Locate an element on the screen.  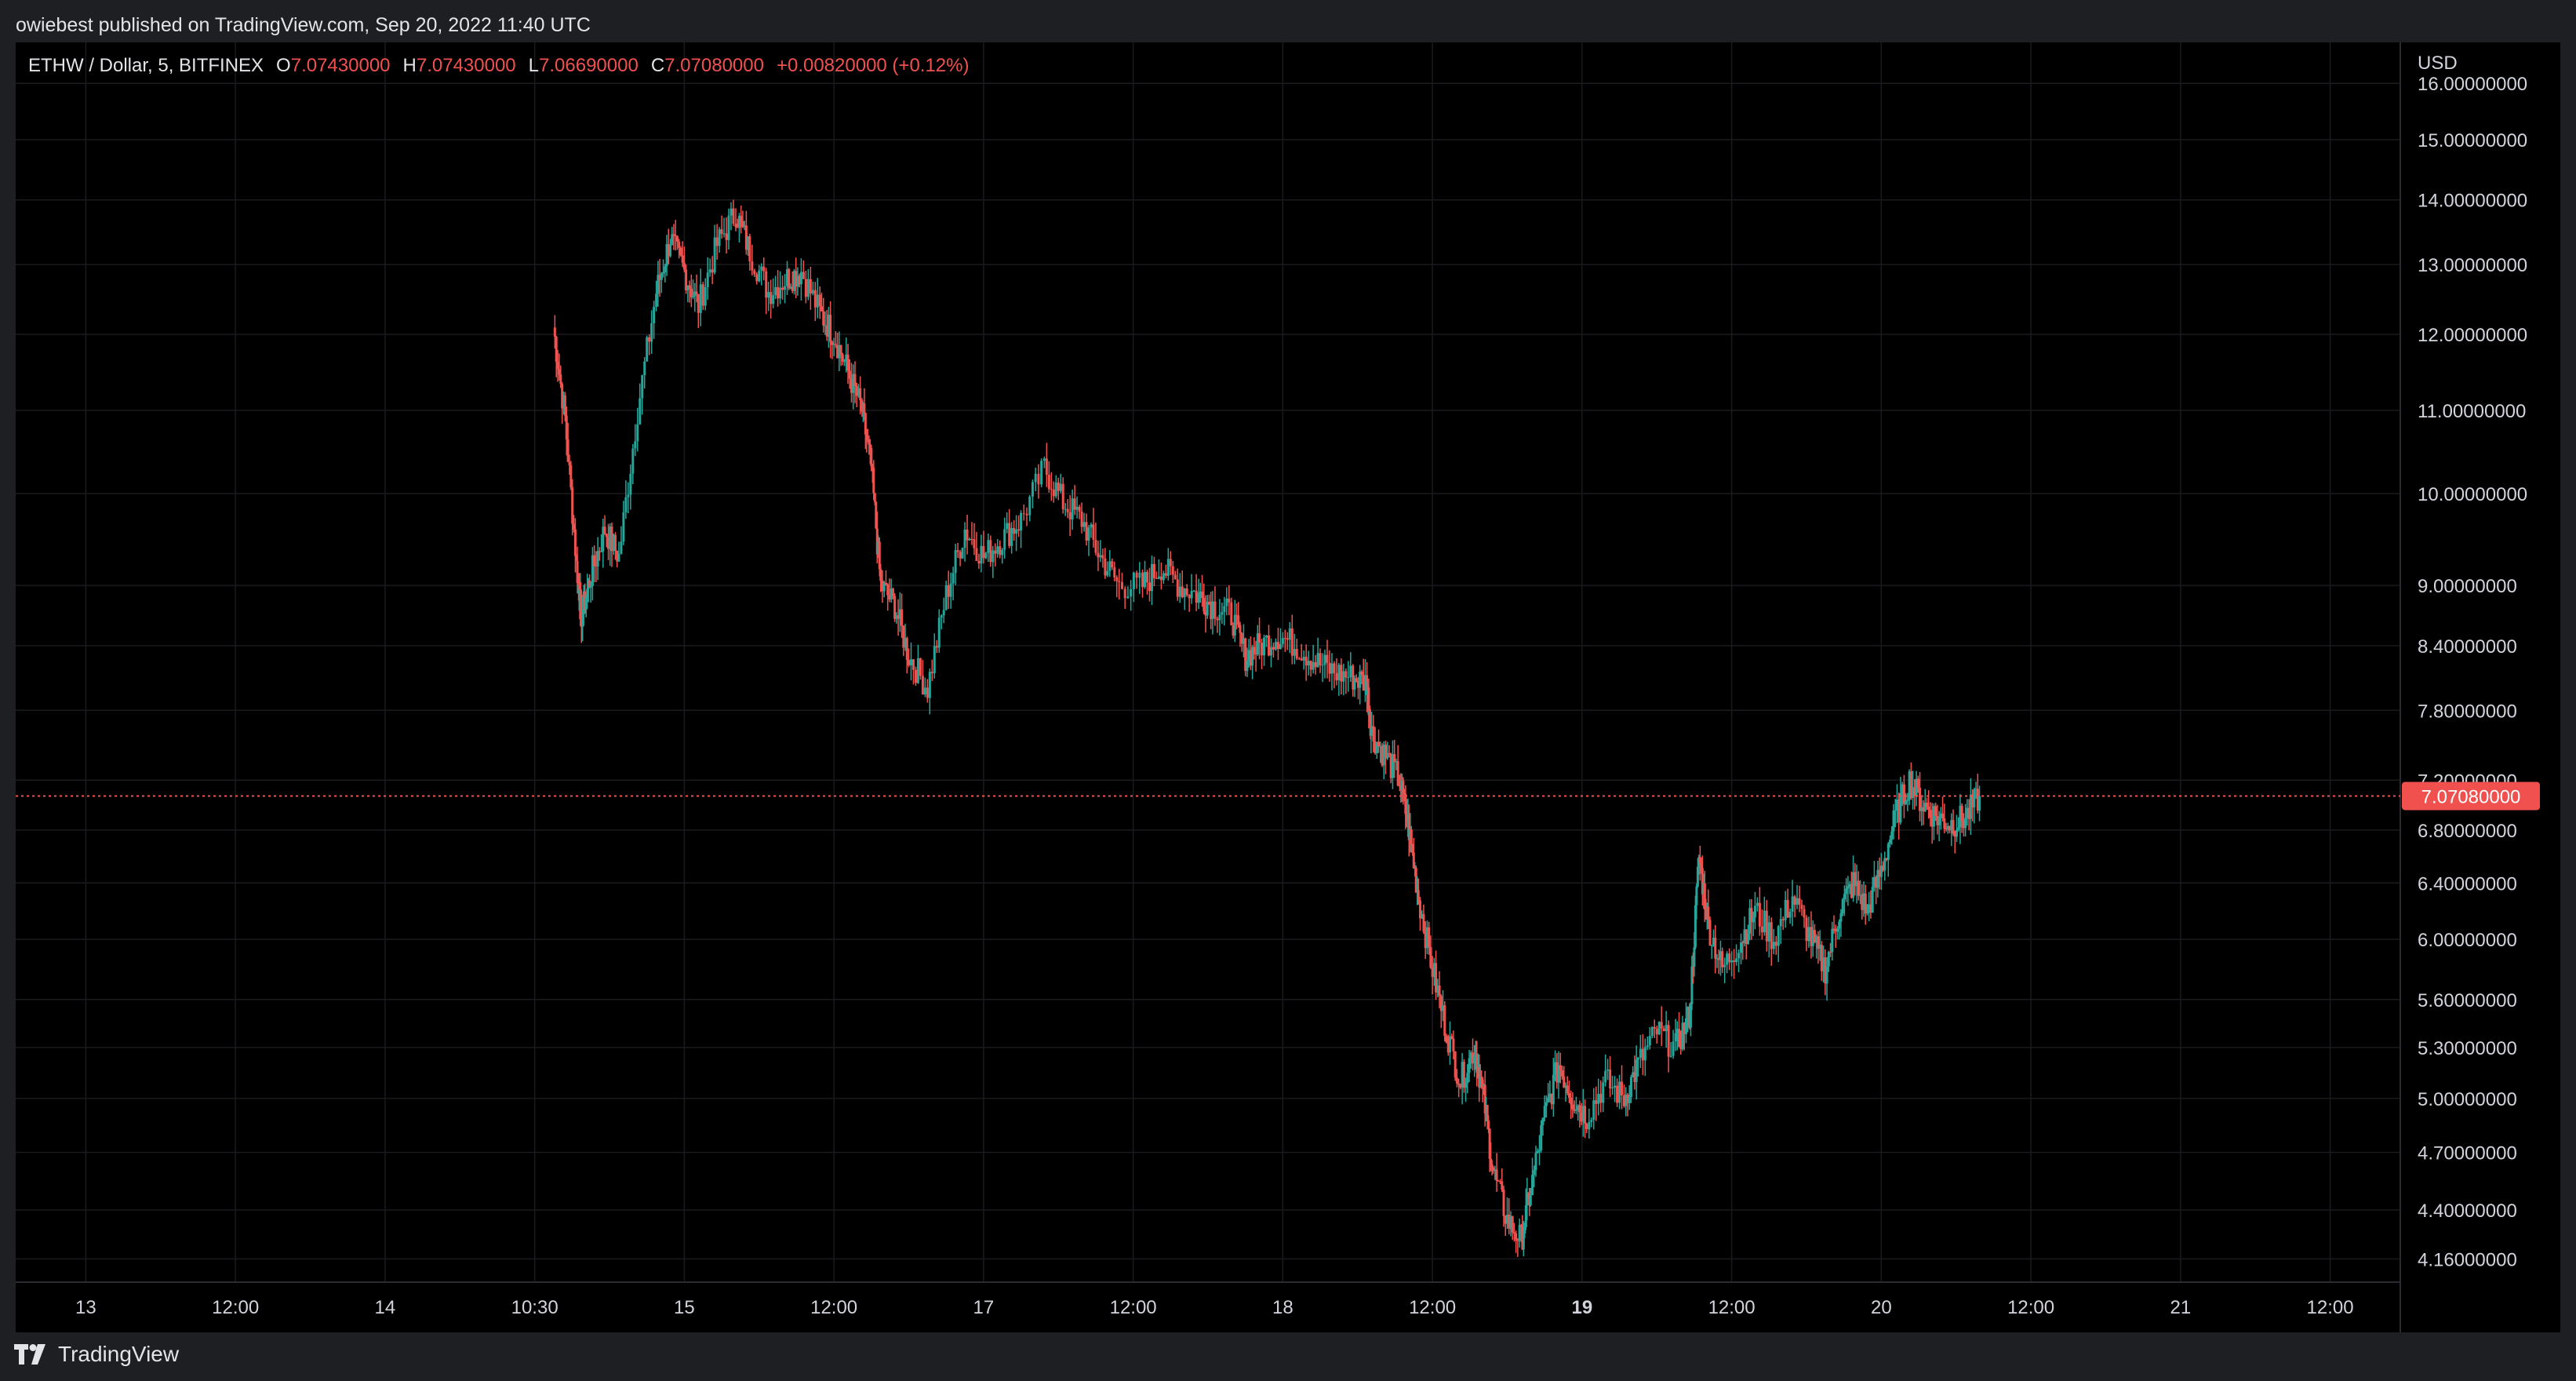
high-label: H is located at coordinates (409, 66).